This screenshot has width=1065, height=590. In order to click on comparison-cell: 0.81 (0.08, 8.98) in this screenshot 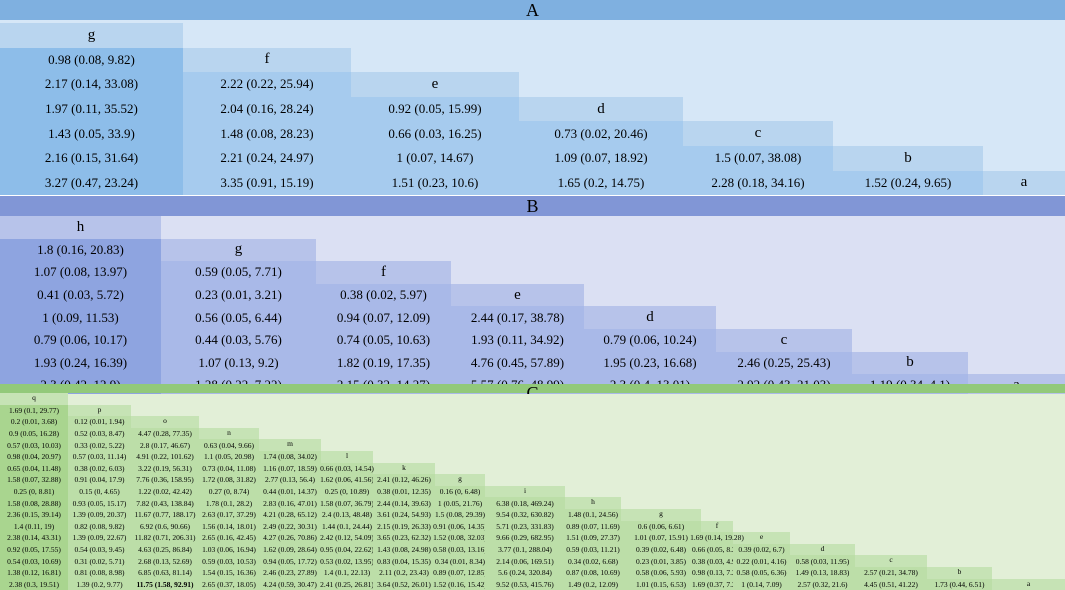, I will do `click(99, 573)`.